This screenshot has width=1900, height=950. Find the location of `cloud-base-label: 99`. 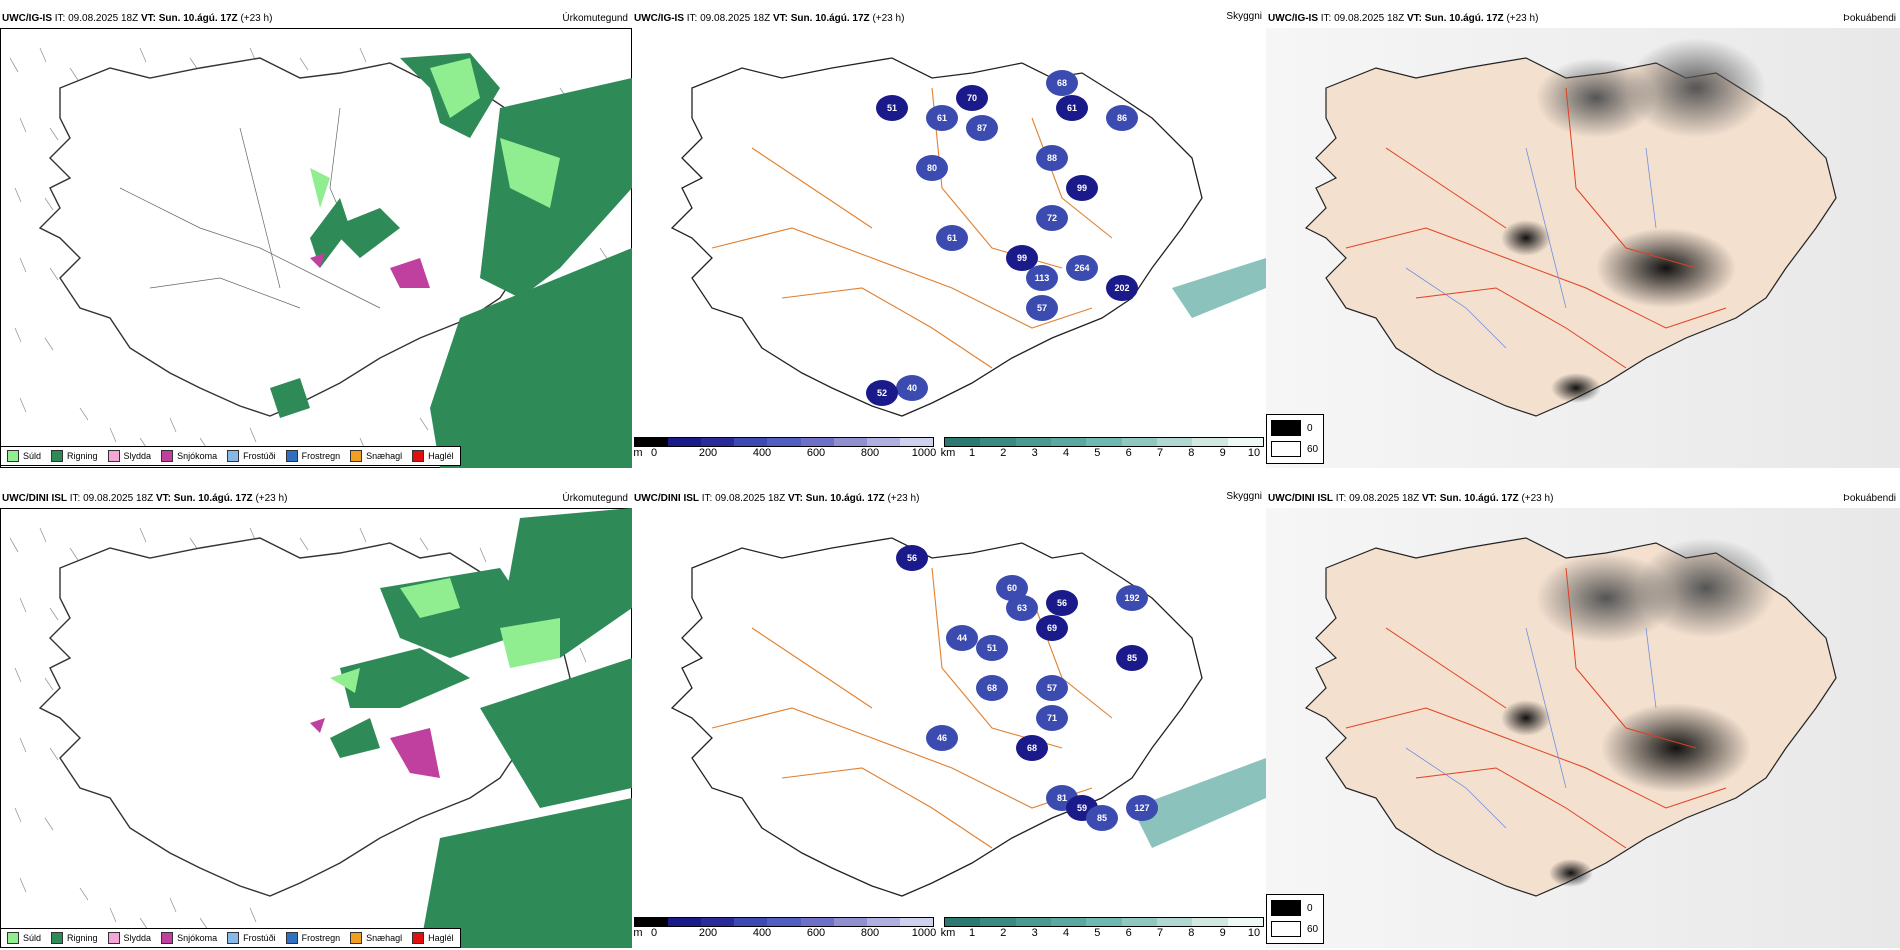

cloud-base-label: 99 is located at coordinates (1082, 188).